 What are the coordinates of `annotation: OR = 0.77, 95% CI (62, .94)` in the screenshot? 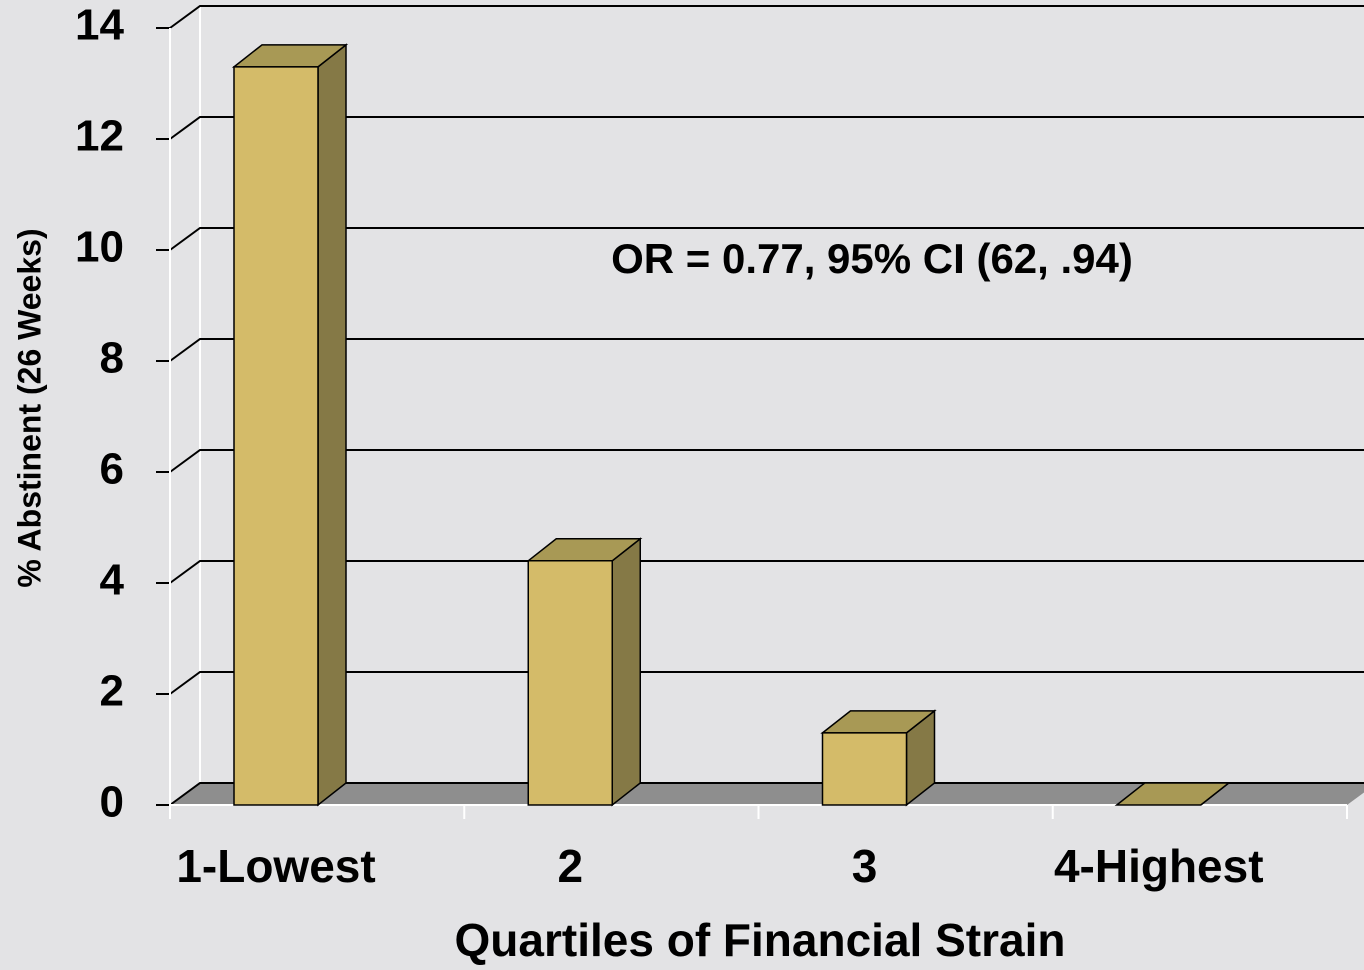 It's located at (872, 258).